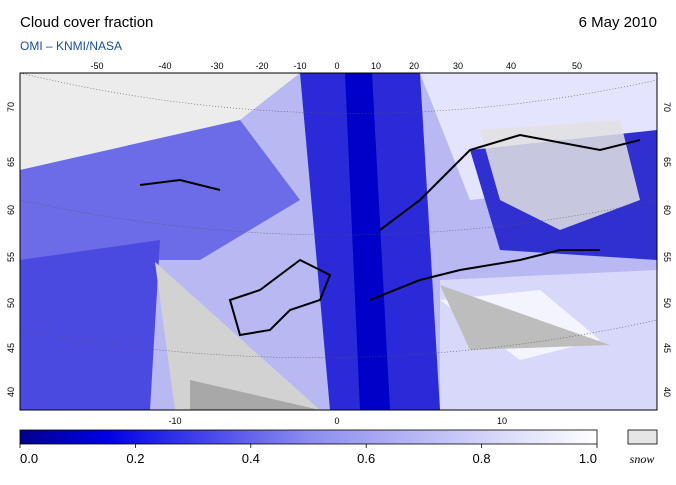  What do you see at coordinates (86, 22) in the screenshot?
I see `title: Cloud cover fraction` at bounding box center [86, 22].